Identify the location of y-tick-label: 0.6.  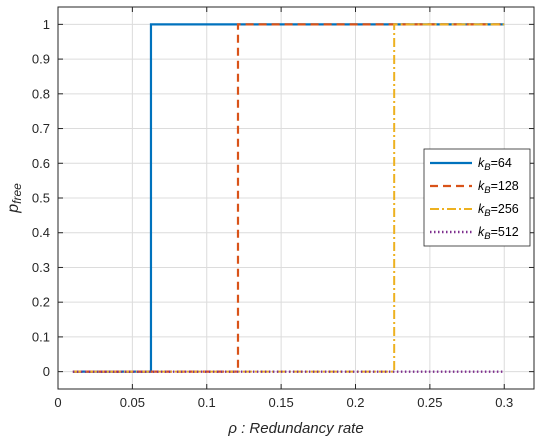
(41, 163).